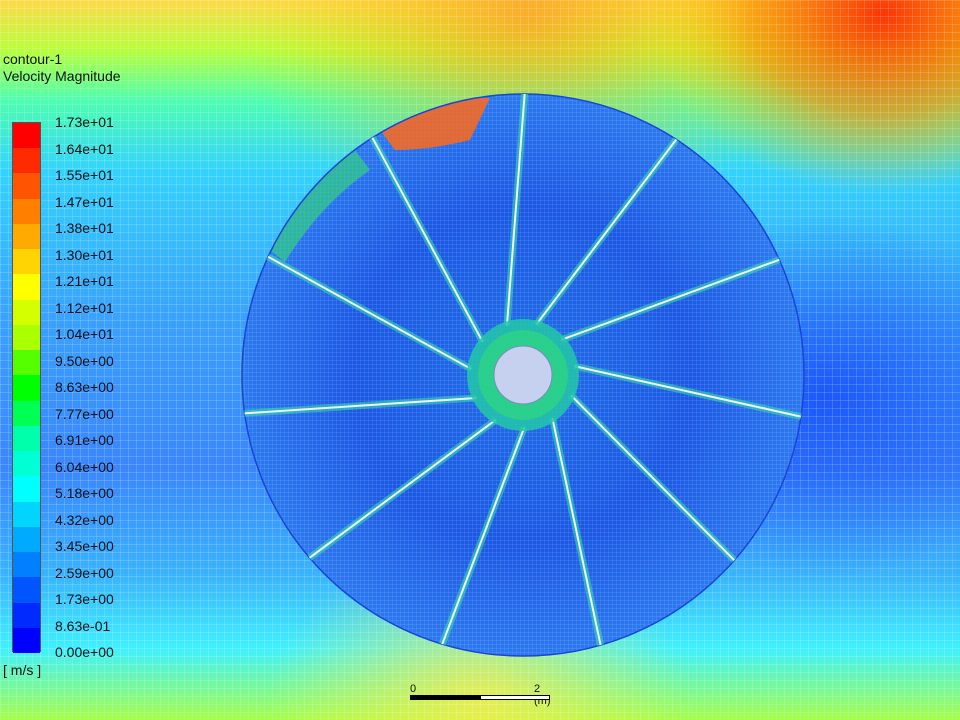  I want to click on colorbar-tick-label: 4.32e+00, so click(84, 519).